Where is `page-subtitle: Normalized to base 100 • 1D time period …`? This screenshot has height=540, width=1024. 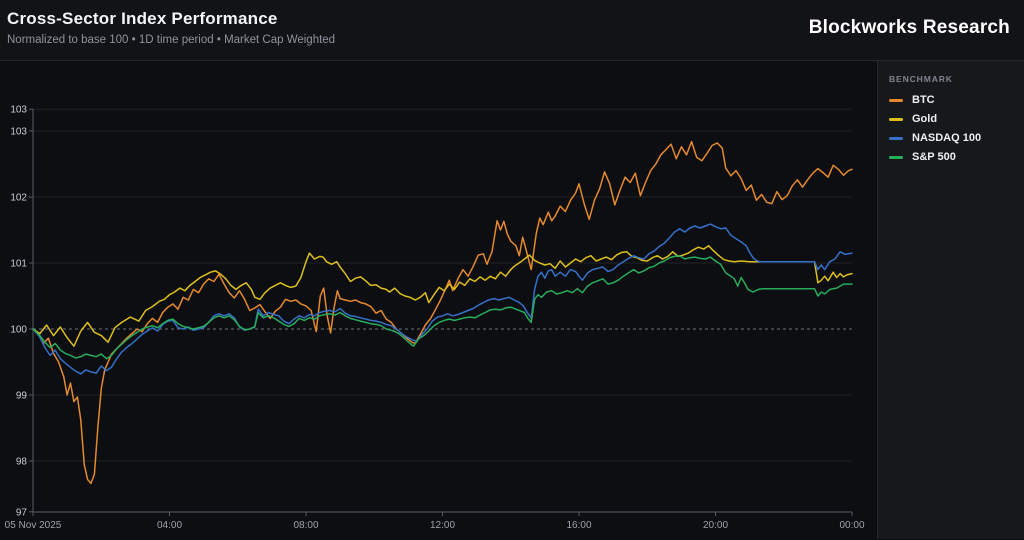 page-subtitle: Normalized to base 100 • 1D time period … is located at coordinates (171, 40).